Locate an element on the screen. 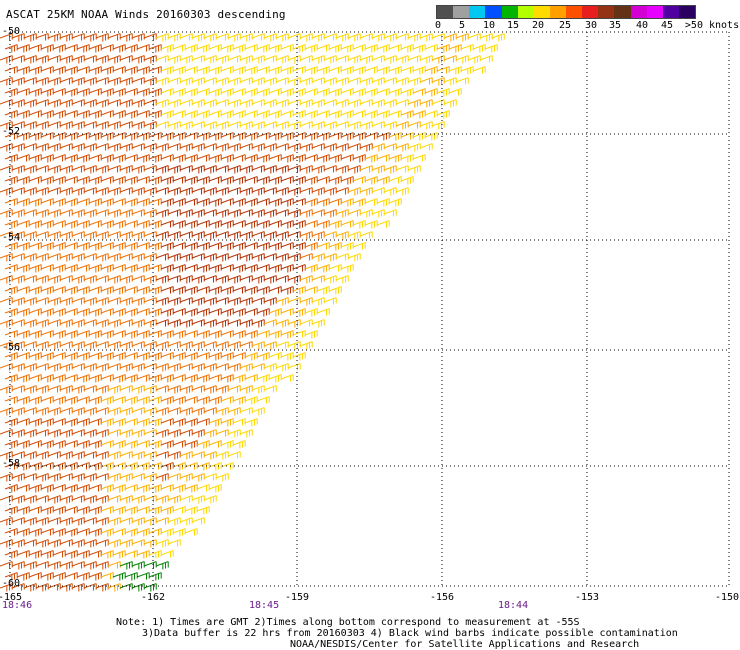  colorbar-label-30: 30 is located at coordinates (591, 25).